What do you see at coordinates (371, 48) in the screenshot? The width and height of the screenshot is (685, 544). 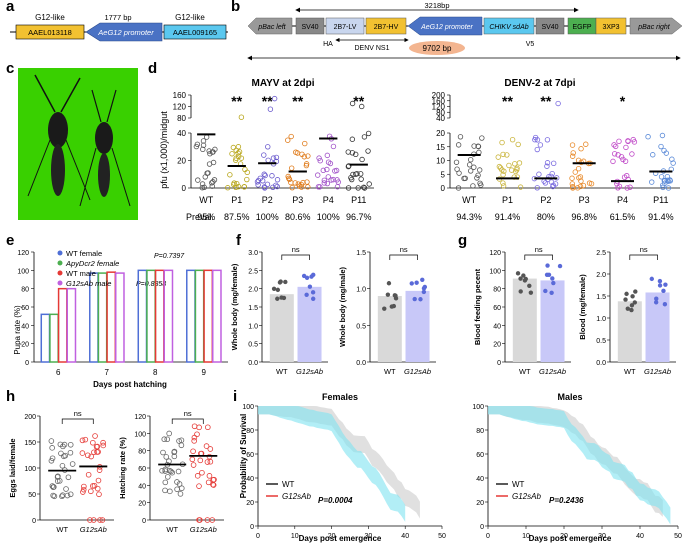 I see `b-ns1: DENV NS1` at bounding box center [371, 48].